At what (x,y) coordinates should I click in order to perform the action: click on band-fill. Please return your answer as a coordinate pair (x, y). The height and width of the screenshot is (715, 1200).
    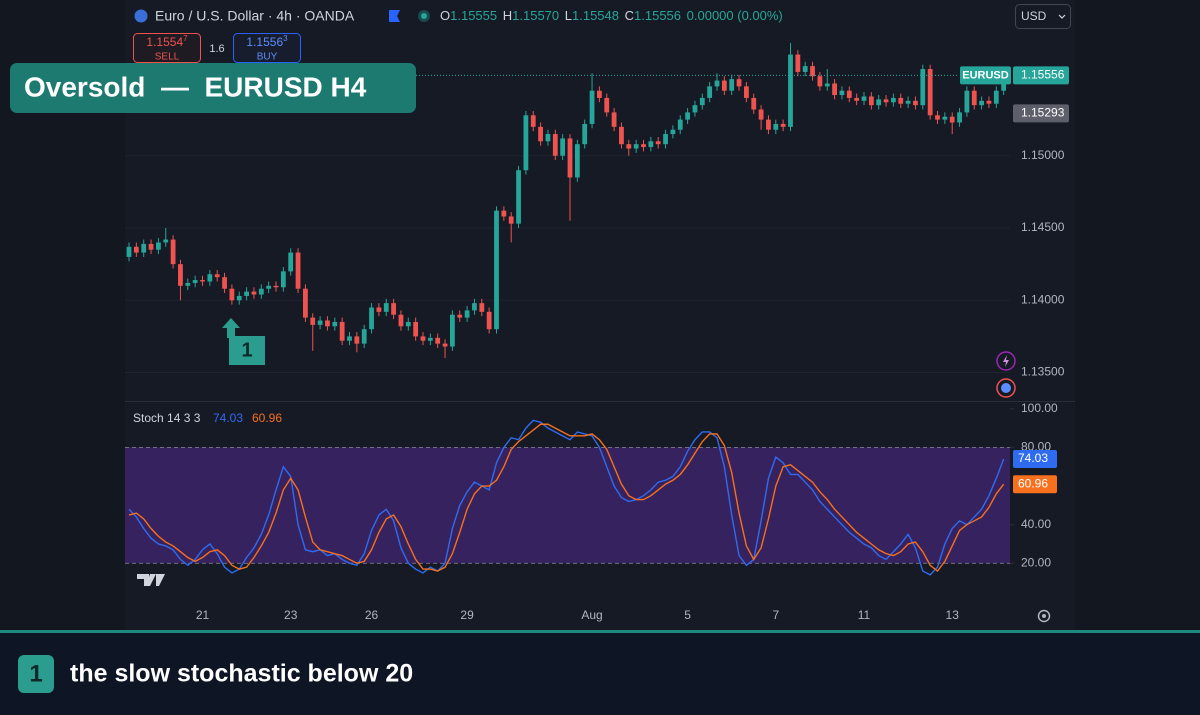
    Looking at the image, I should click on (567, 505).